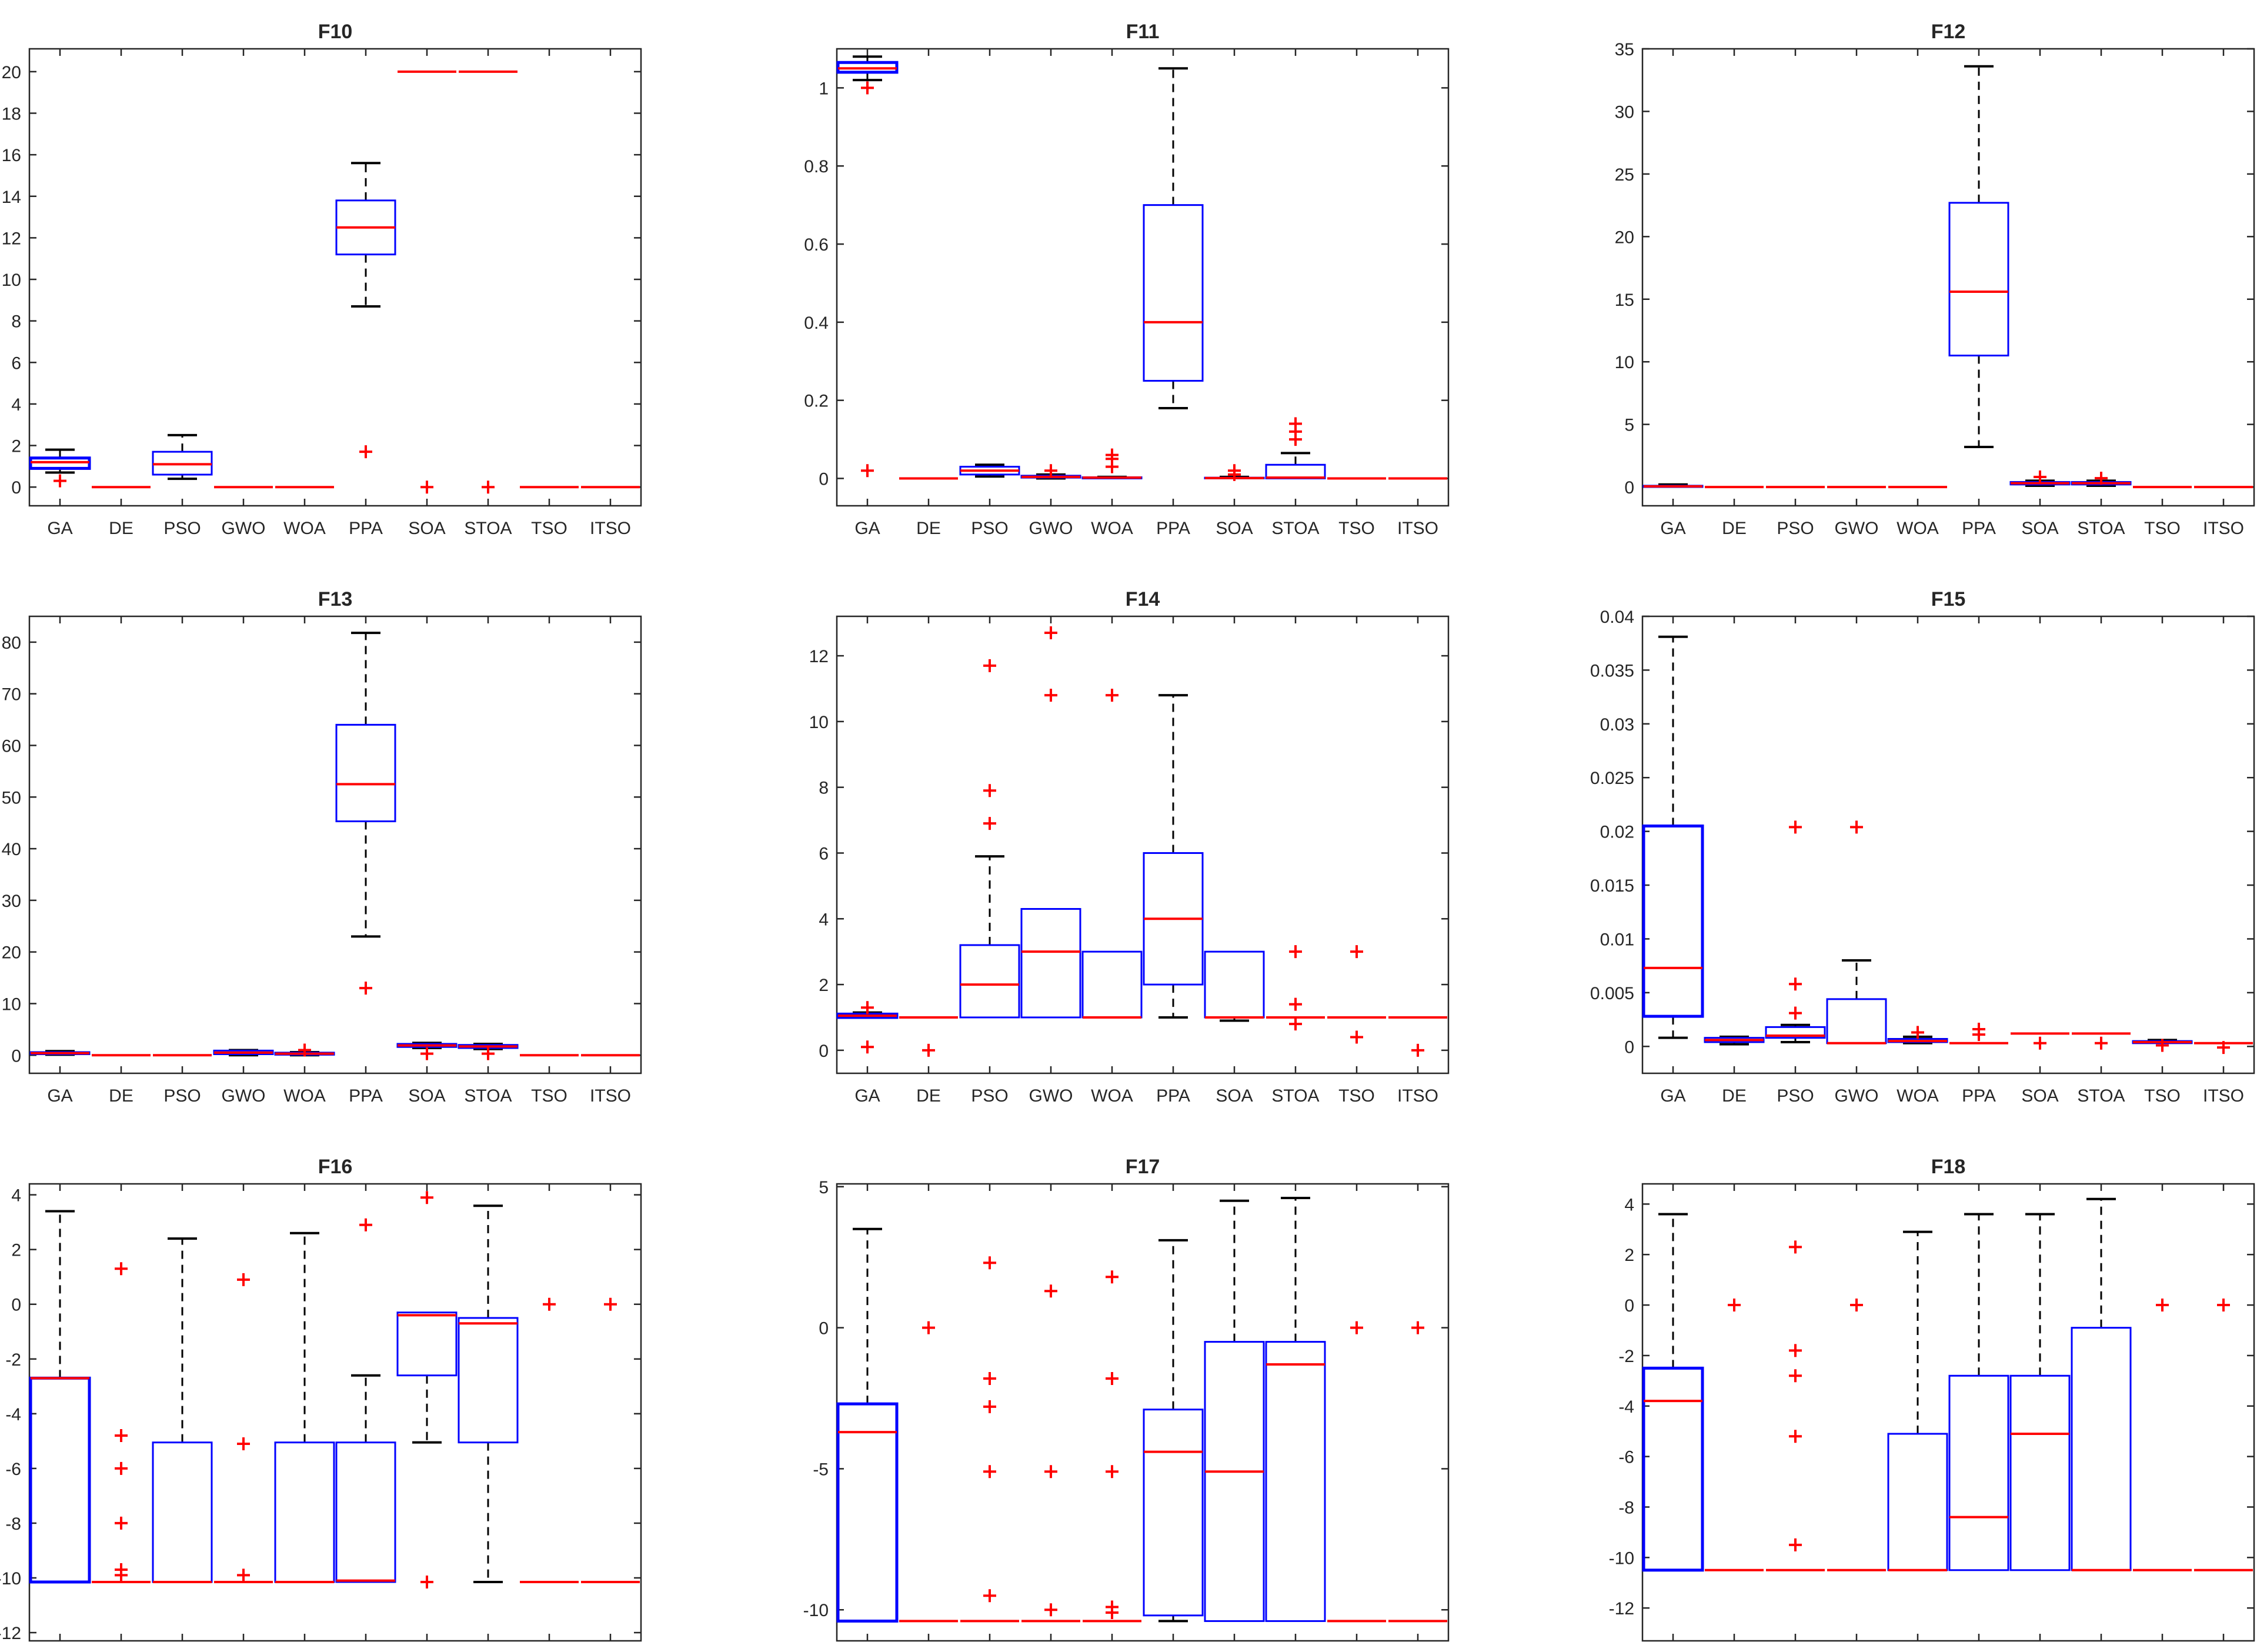  What do you see at coordinates (1617, 617) in the screenshot?
I see `y-tick-label: 0.04` at bounding box center [1617, 617].